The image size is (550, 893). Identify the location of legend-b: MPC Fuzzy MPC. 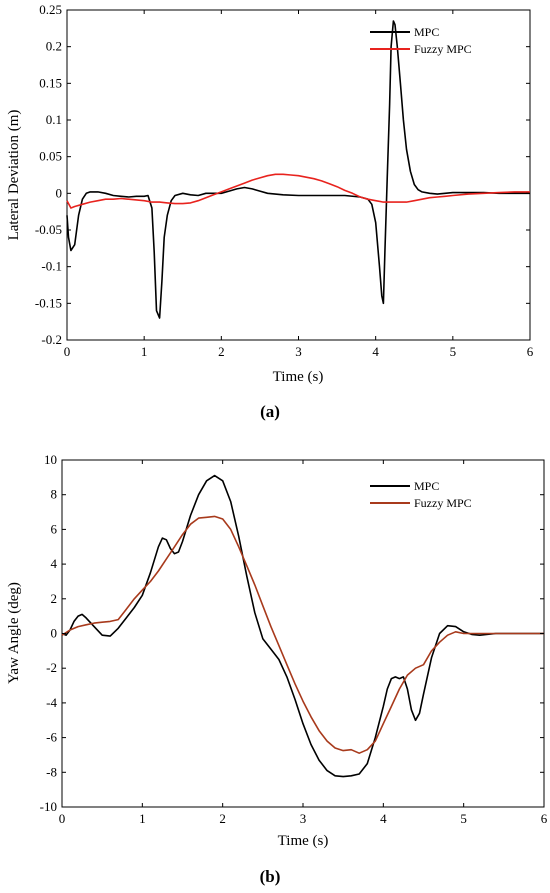
(421, 494).